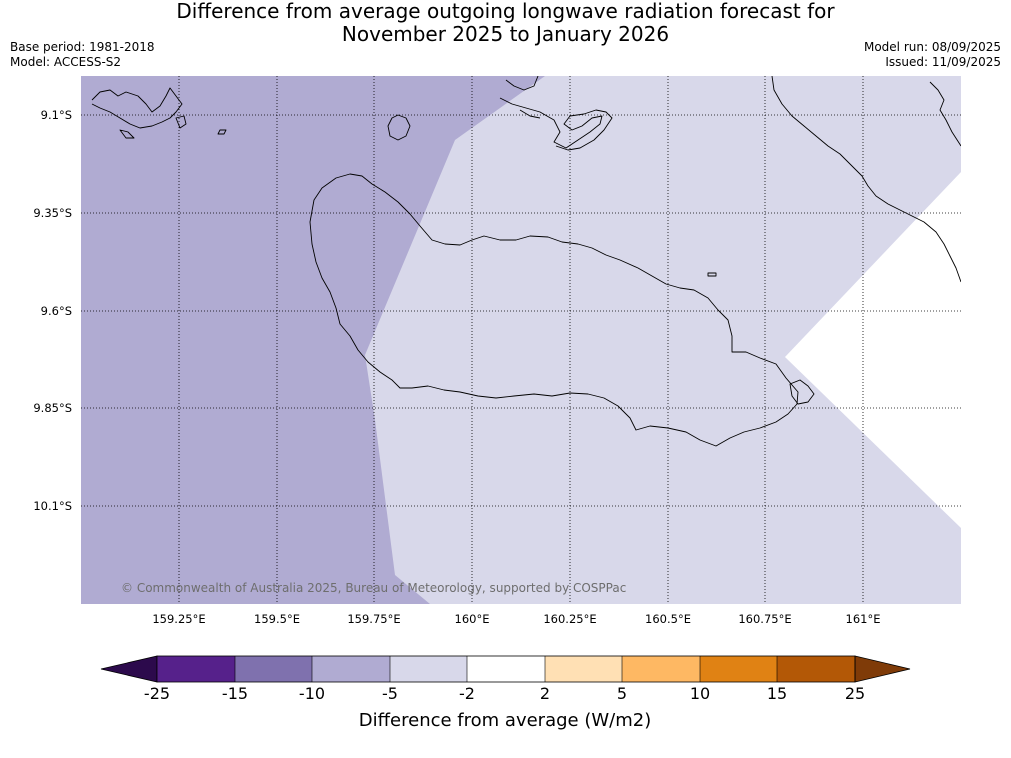 The height and width of the screenshot is (758, 1011). Describe the element at coordinates (312, 693) in the screenshot. I see `colorbar-tick: -10` at that location.